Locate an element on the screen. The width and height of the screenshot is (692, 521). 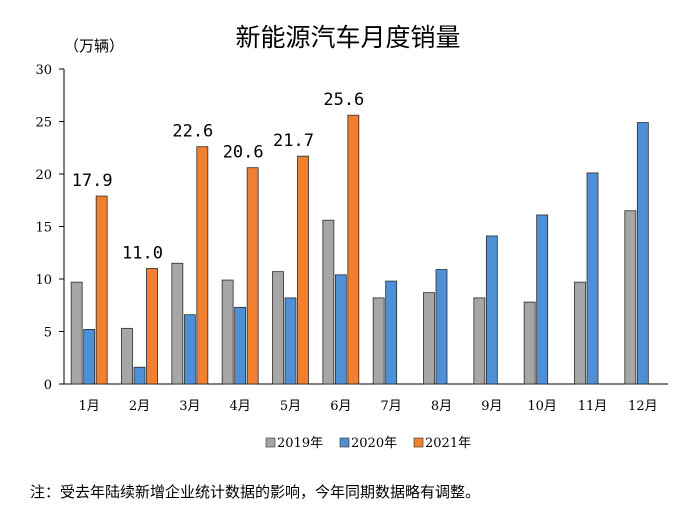
data-label: 22.6 is located at coordinates (192, 132).